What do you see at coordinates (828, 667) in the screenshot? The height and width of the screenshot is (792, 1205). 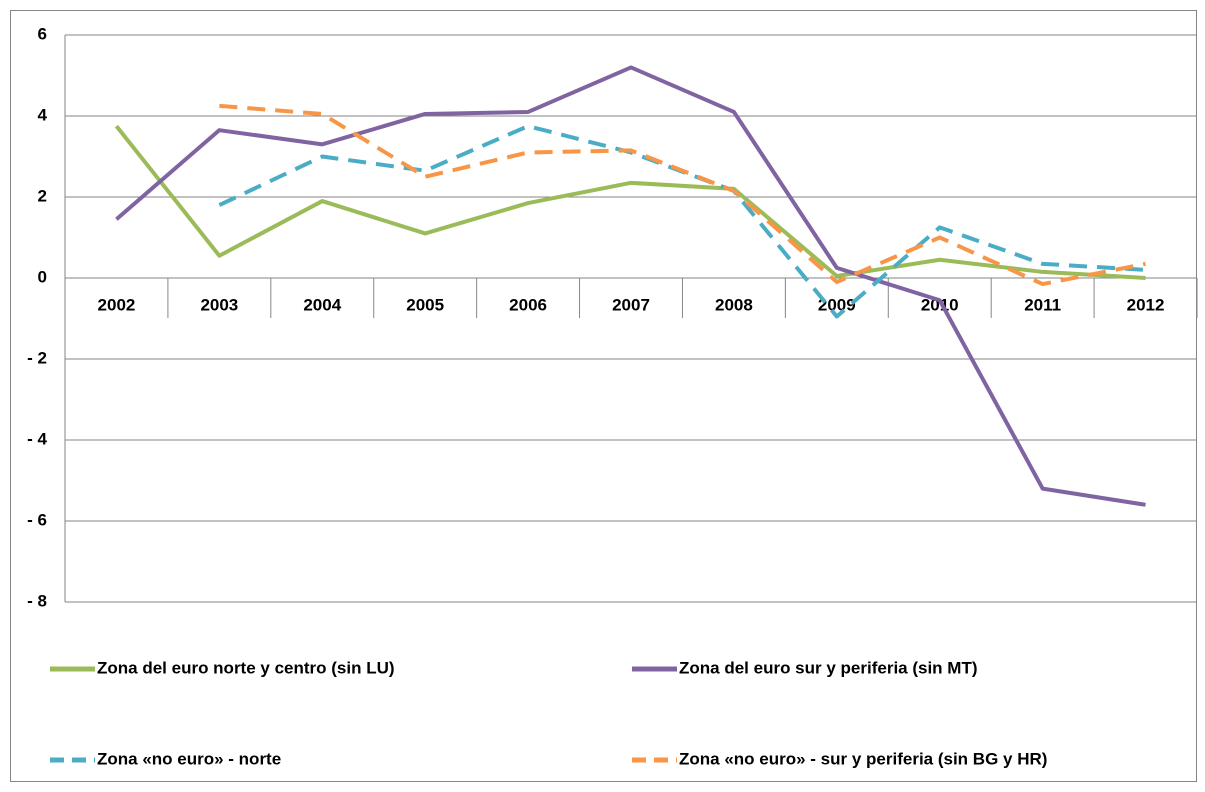 I see `legend-label: Zona del euro sur y periferia (sin MT)` at bounding box center [828, 667].